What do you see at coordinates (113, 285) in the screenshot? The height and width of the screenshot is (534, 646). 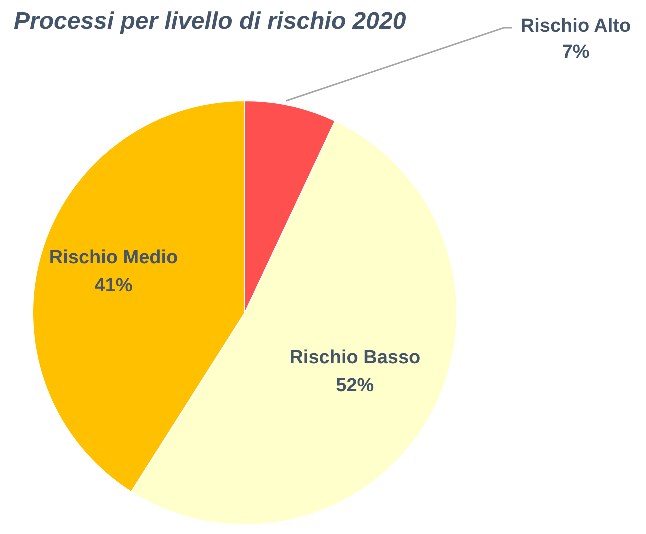 I see `data-label: 41%` at bounding box center [113, 285].